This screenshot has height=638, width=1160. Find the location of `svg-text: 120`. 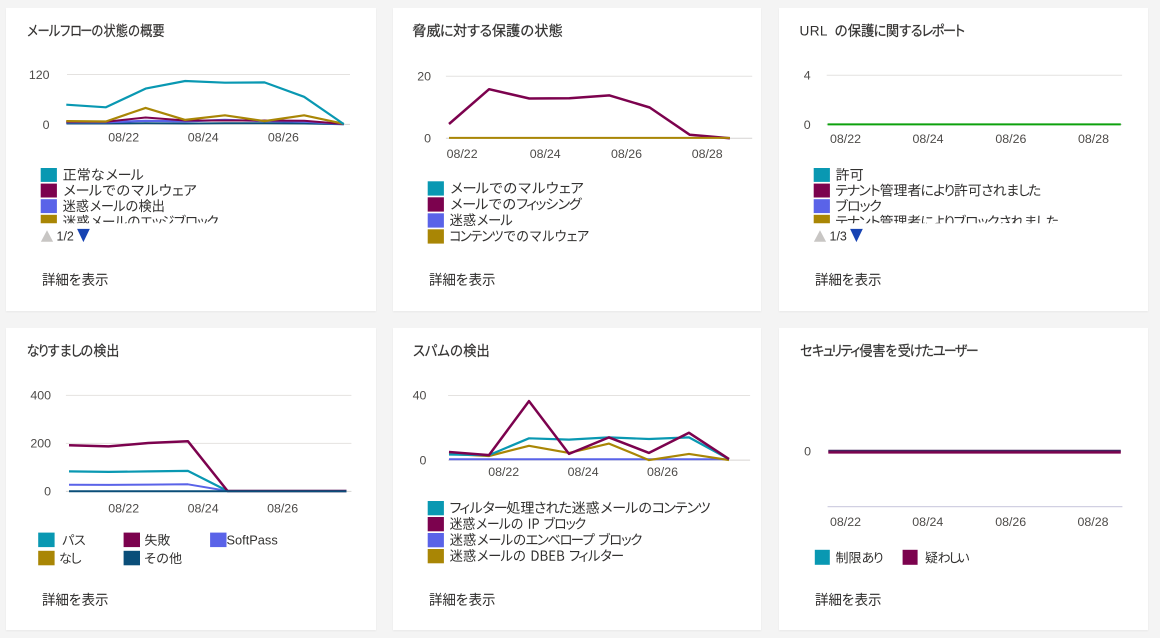

svg-text: 120 is located at coordinates (39, 75).